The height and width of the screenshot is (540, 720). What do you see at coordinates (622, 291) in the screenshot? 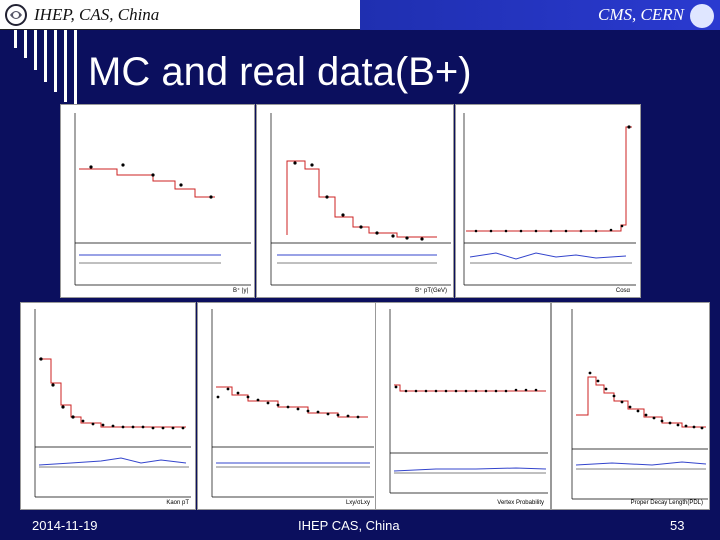
I see `plot-cos-alpha-xlabel: Cosα` at bounding box center [622, 291].